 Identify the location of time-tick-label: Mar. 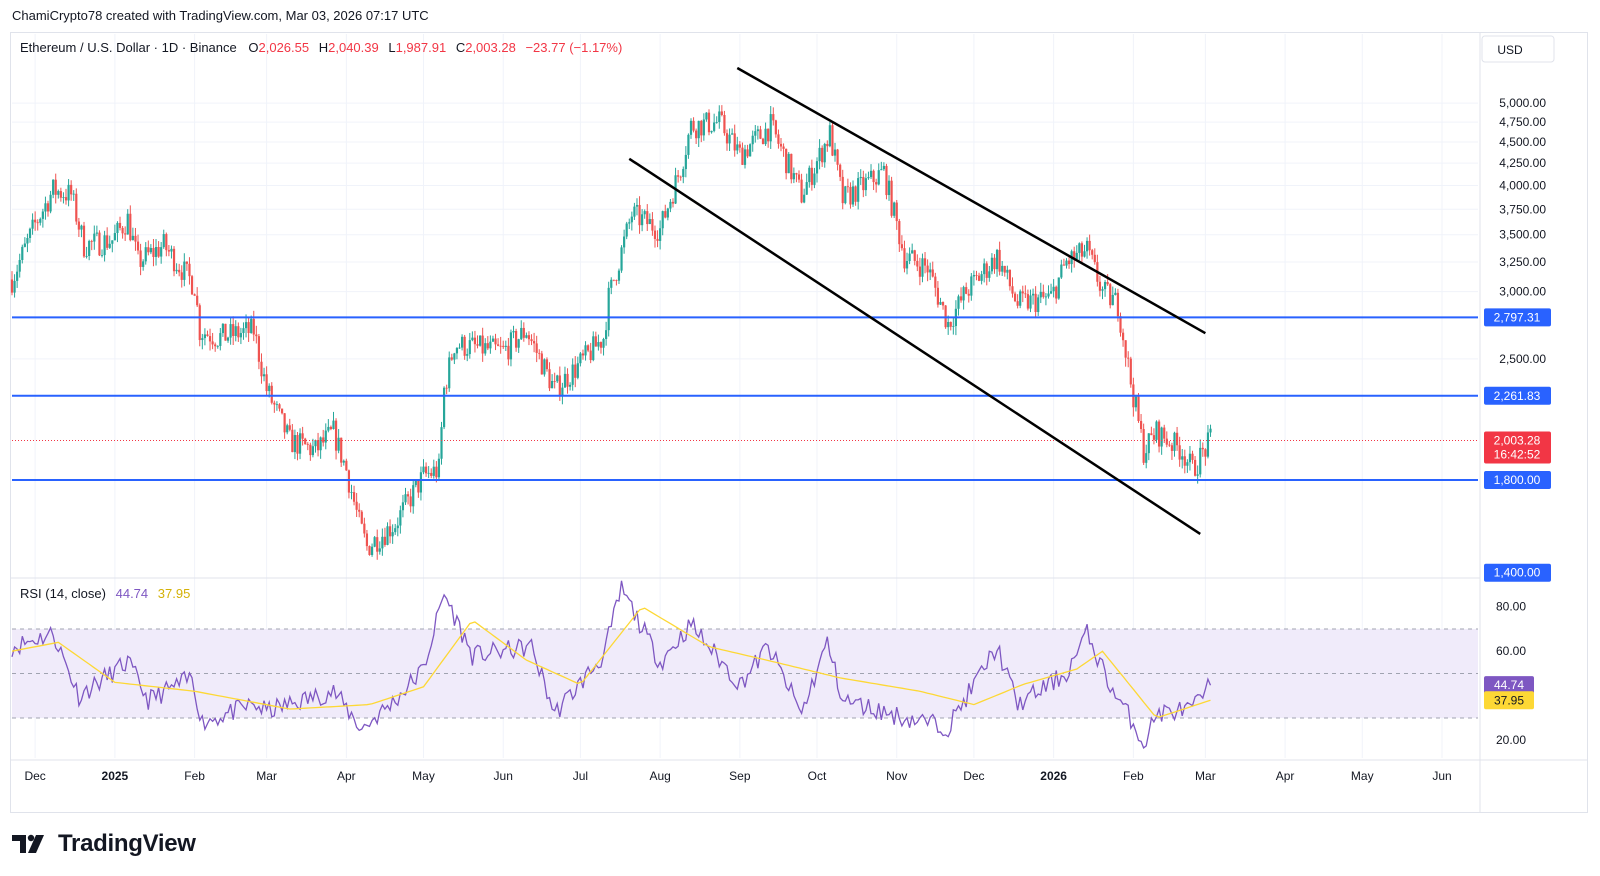
(266, 776).